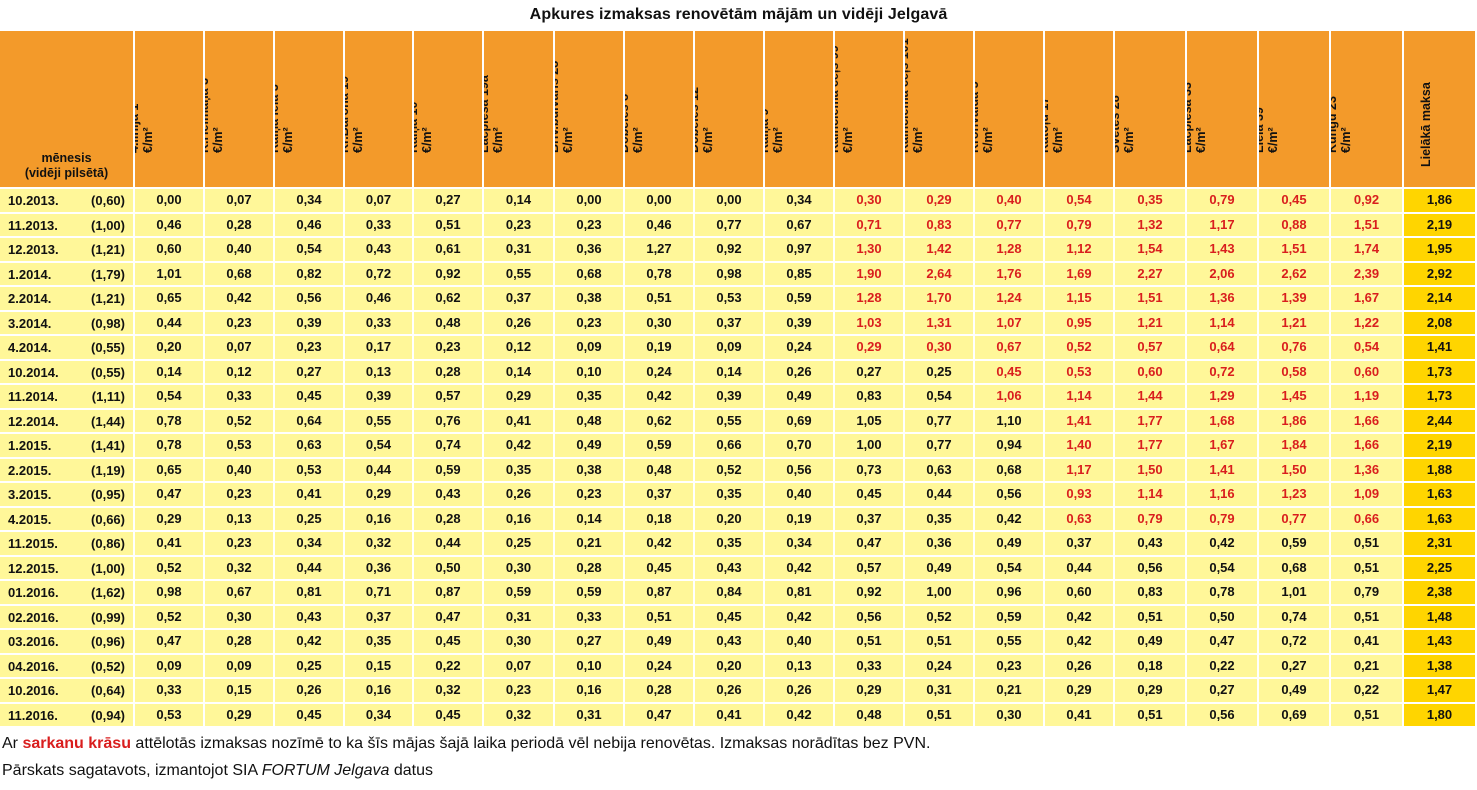 This screenshot has height=790, width=1477. Describe the element at coordinates (1151, 274) in the screenshot. I see `cost-cell: 2,27` at that location.